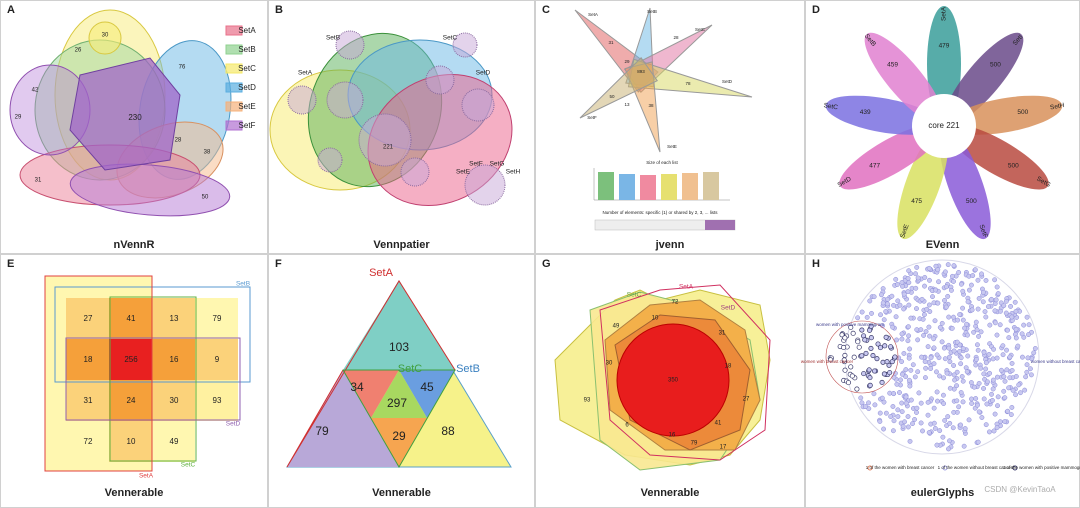 The image size is (1080, 508). Describe the element at coordinates (399, 347) in the screenshot. I see `label: 103` at that location.